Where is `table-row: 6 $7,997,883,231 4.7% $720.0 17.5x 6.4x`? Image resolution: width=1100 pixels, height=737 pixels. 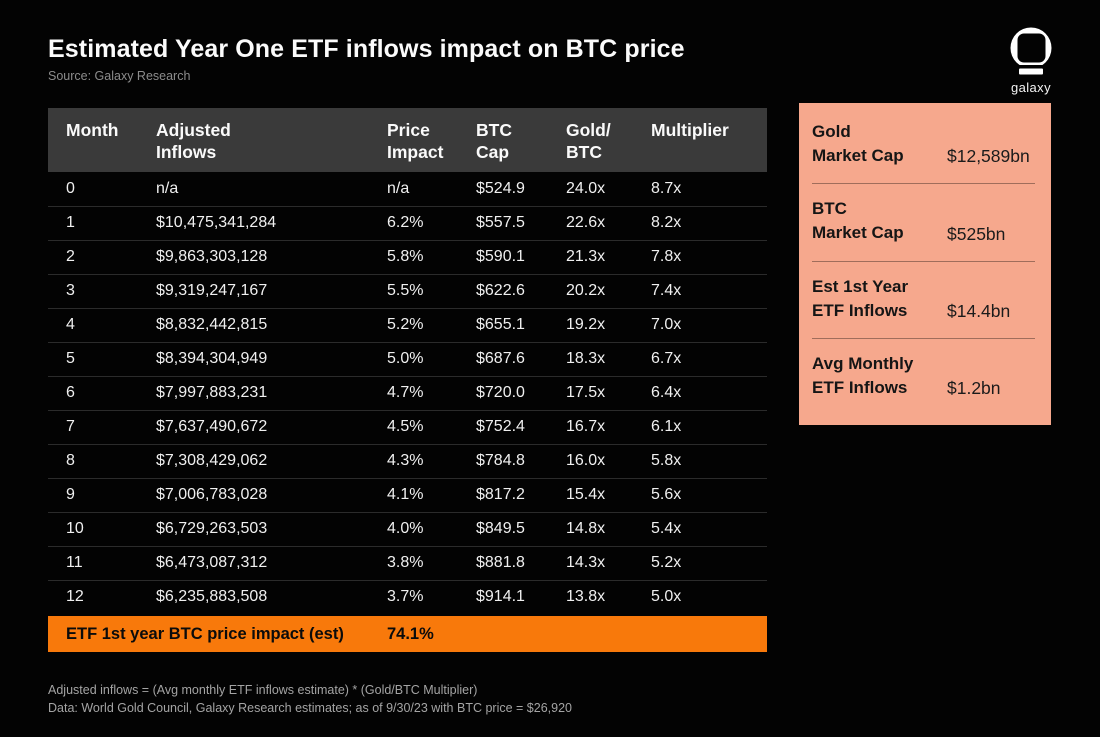 table-row: 6 $7,997,883,231 4.7% $720.0 17.5x 6.4x is located at coordinates (407, 392).